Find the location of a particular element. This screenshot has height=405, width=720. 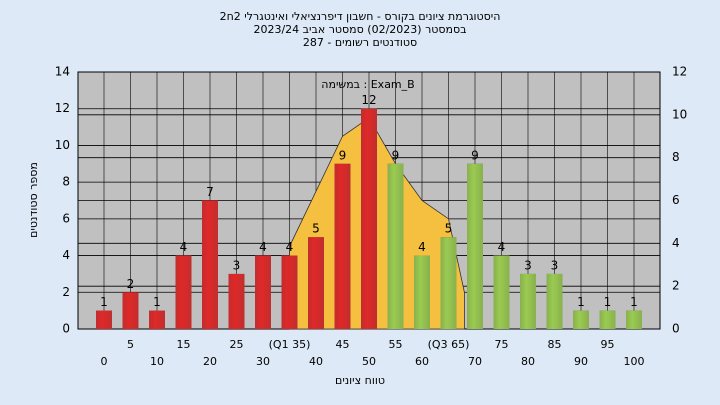

y2-tick-label: 0 is located at coordinates (676, 329).